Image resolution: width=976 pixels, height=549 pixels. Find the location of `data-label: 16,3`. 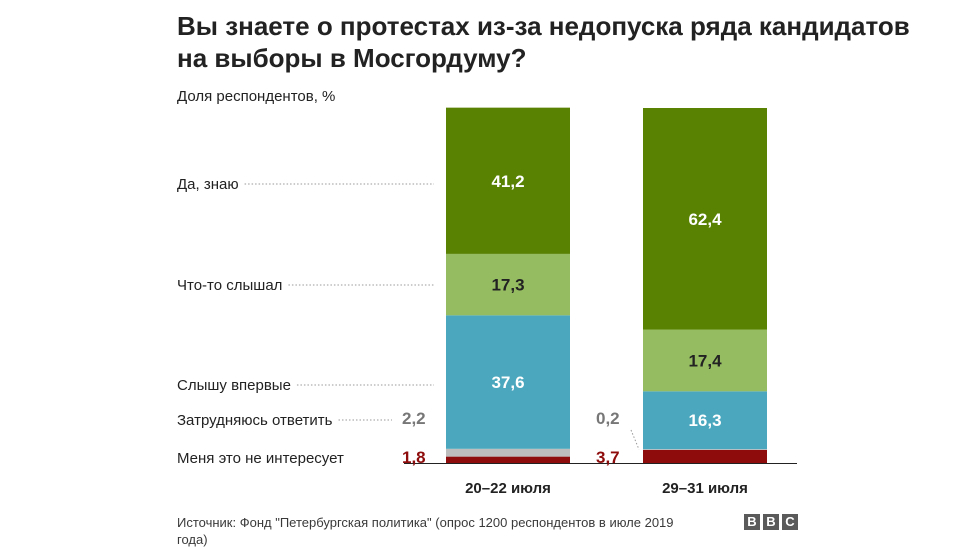

data-label: 16,3 is located at coordinates (704, 420).